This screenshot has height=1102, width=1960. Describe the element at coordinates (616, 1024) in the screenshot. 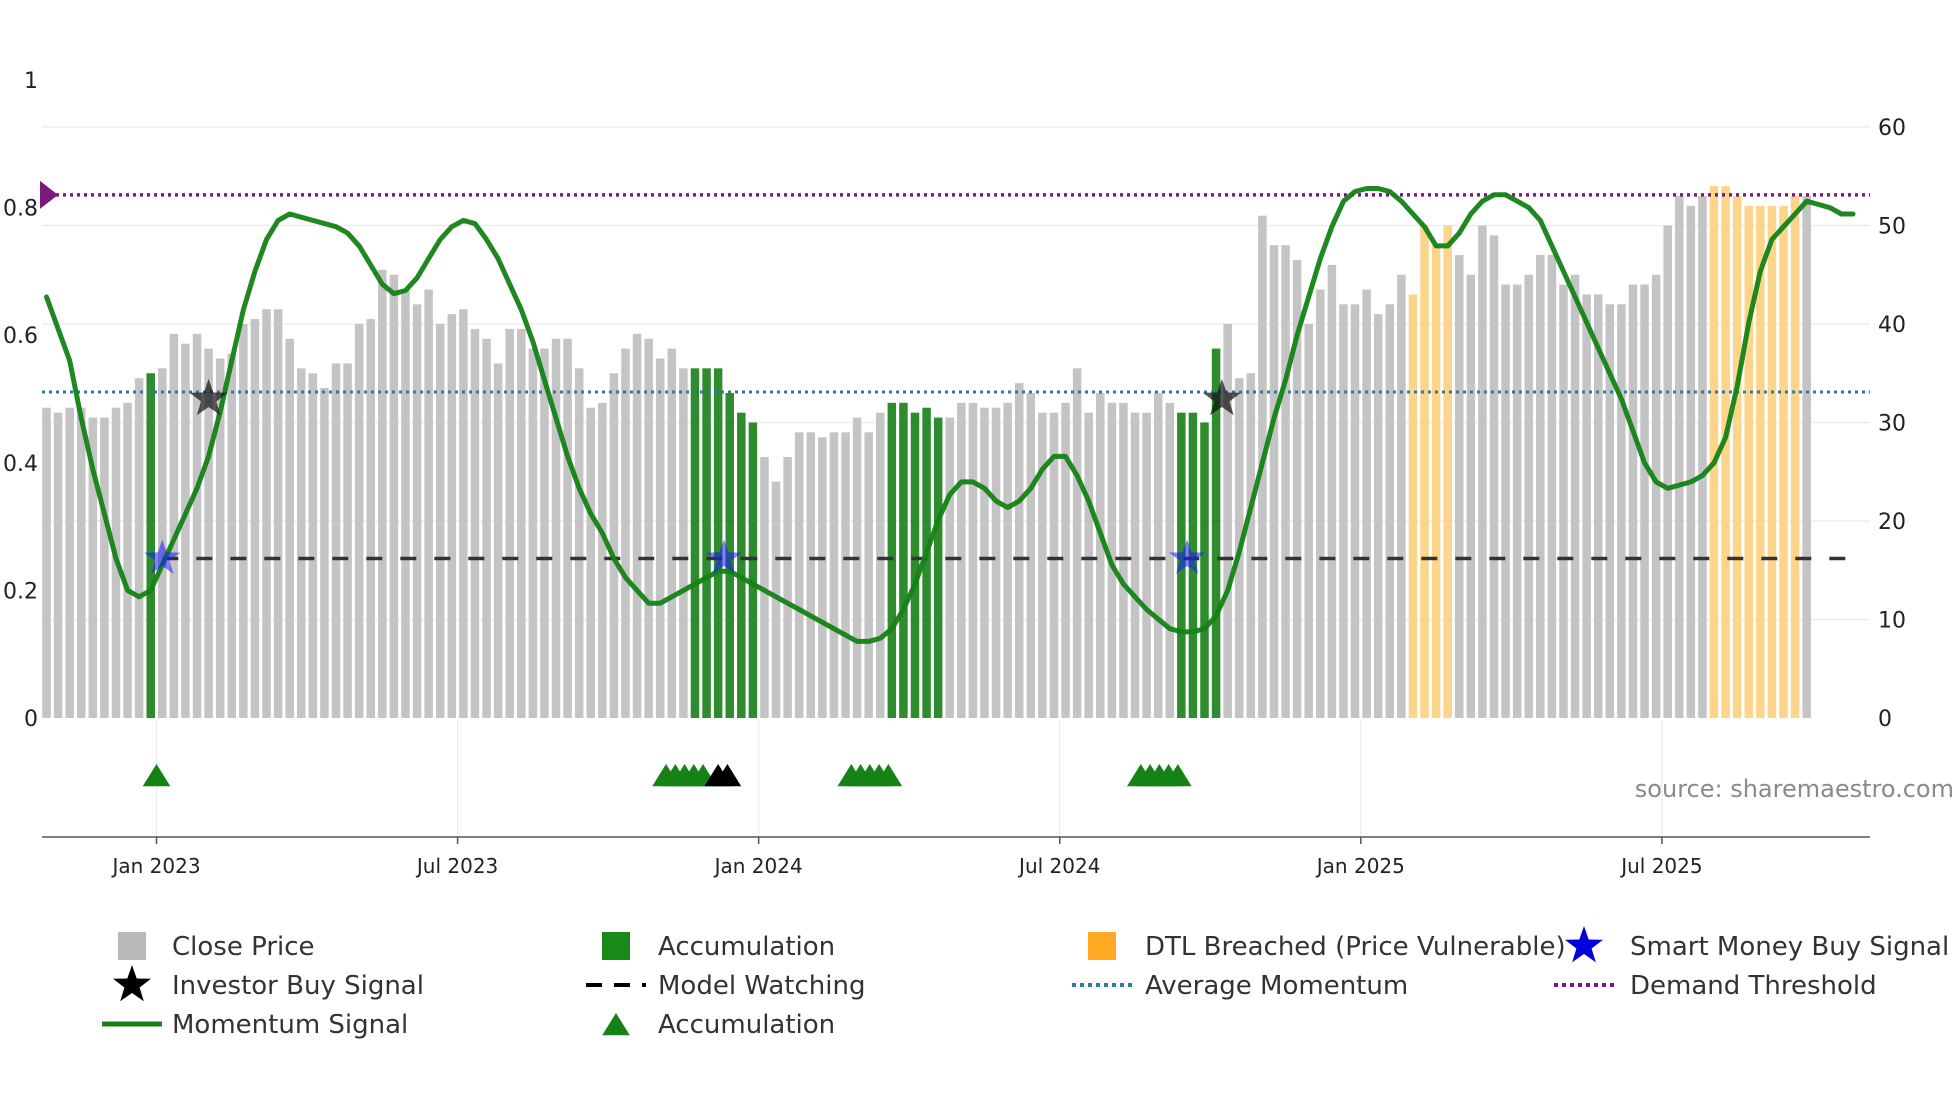

I see `legend-triangle-icon` at that location.